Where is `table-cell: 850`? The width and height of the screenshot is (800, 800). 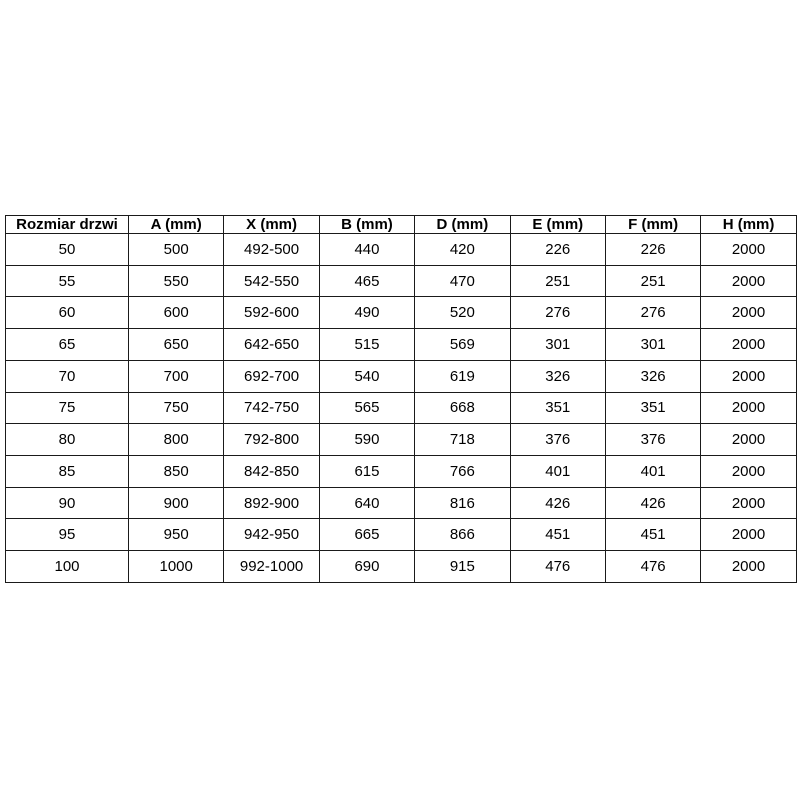 table-cell: 850 is located at coordinates (176, 471).